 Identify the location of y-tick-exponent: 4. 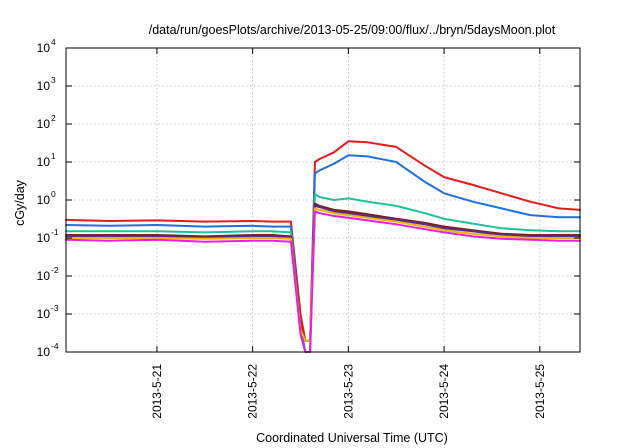
(53, 42).